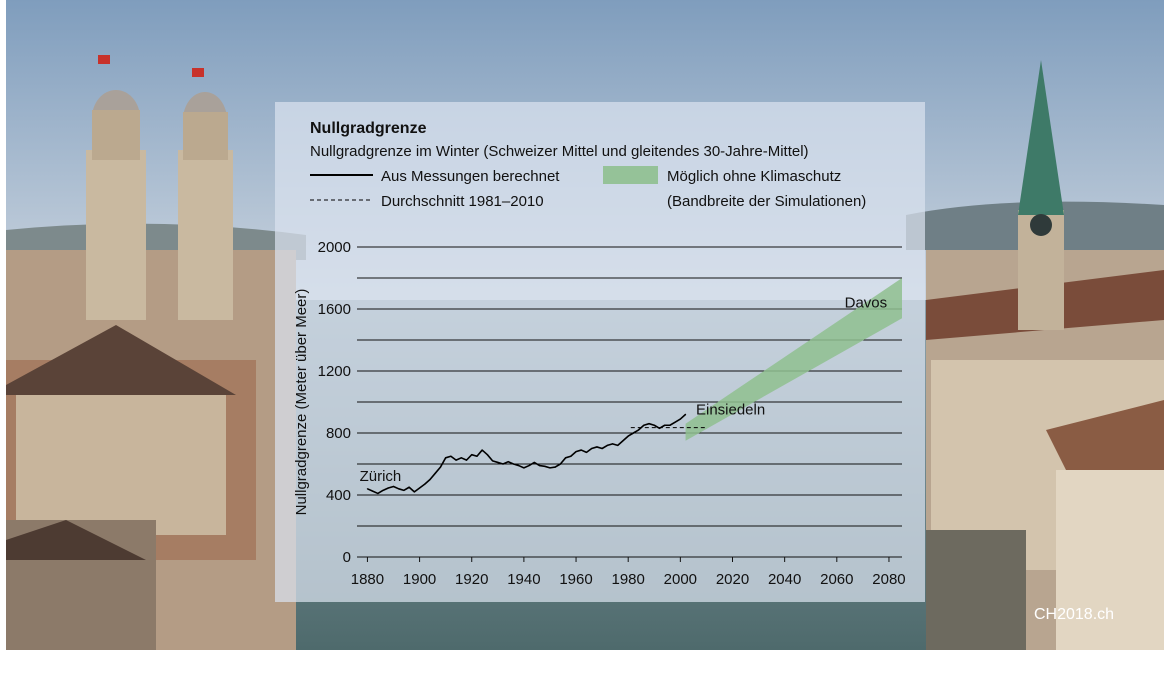 This screenshot has width=1171, height=674. Describe the element at coordinates (630, 175) in the screenshot. I see `legend-swatch-band` at that location.